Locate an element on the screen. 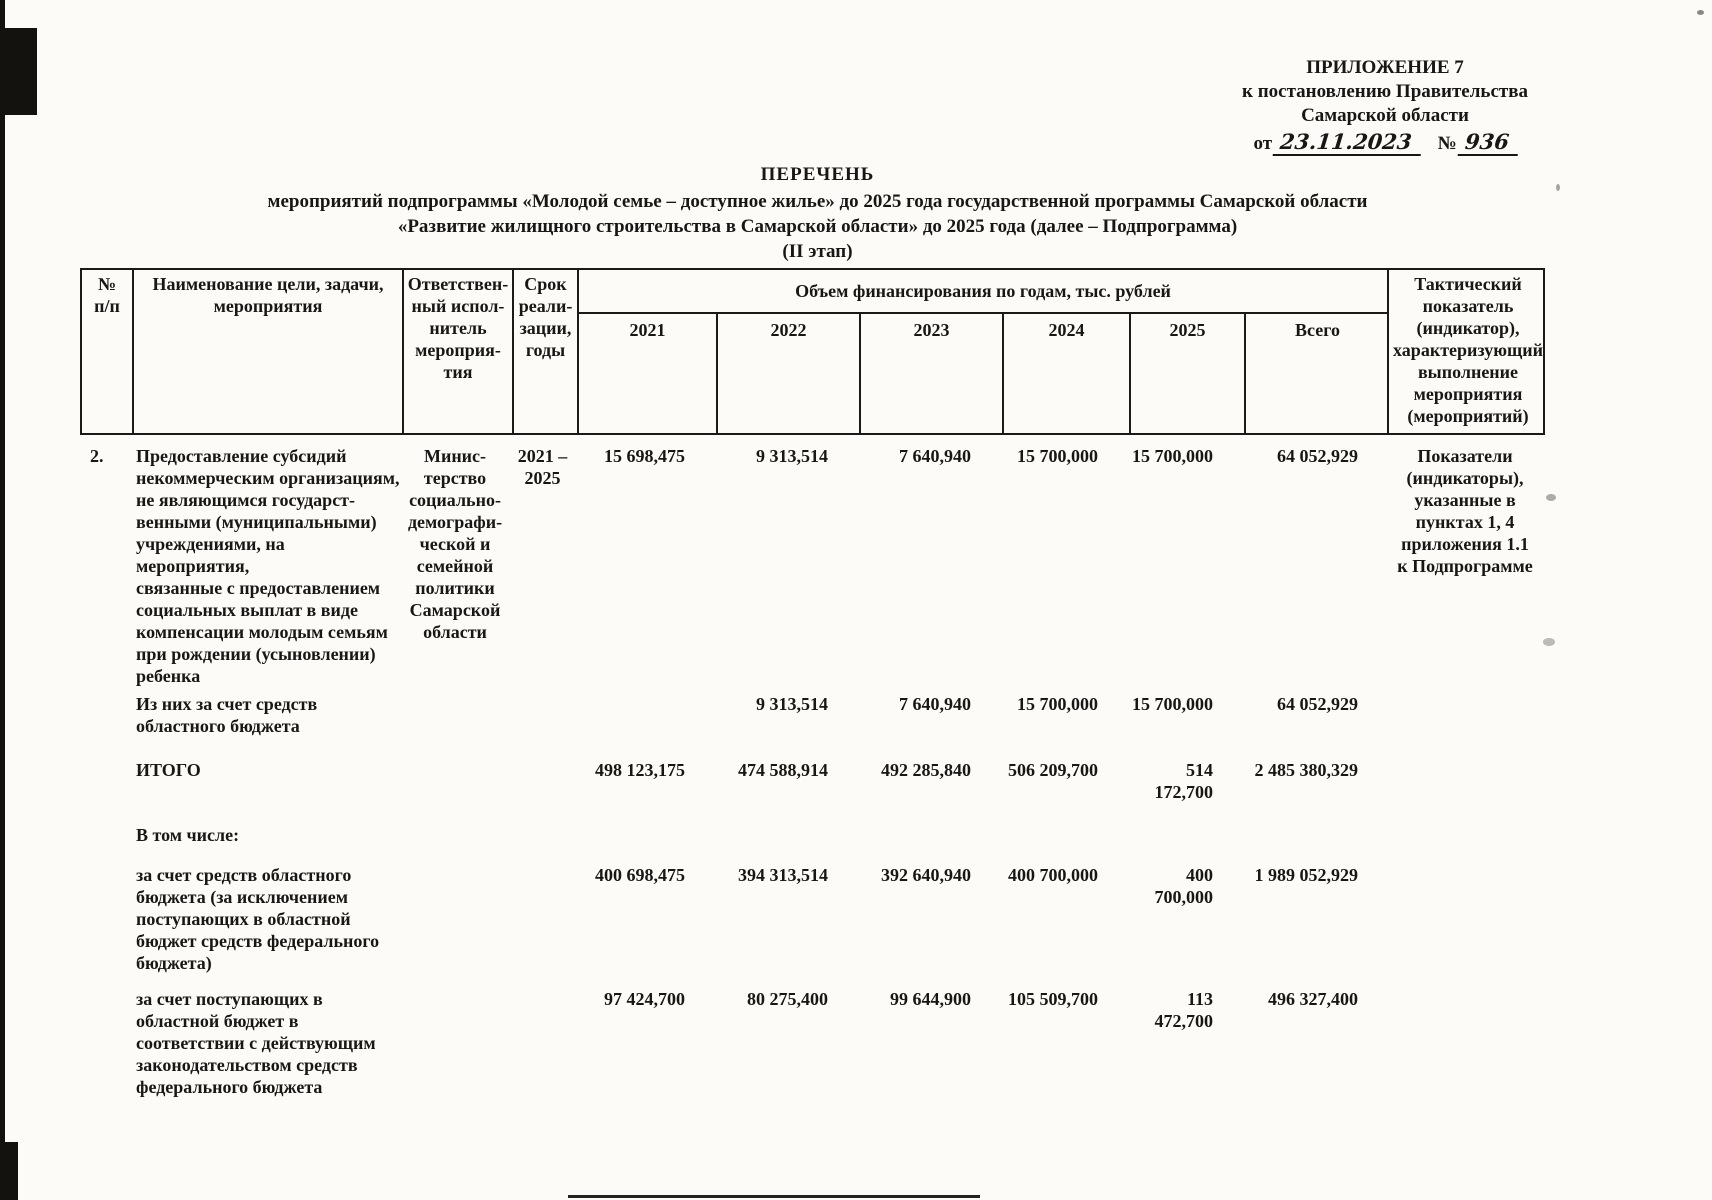 The width and height of the screenshot is (1712, 1200). header-year-2024: 2024 is located at coordinates (1065, 373).